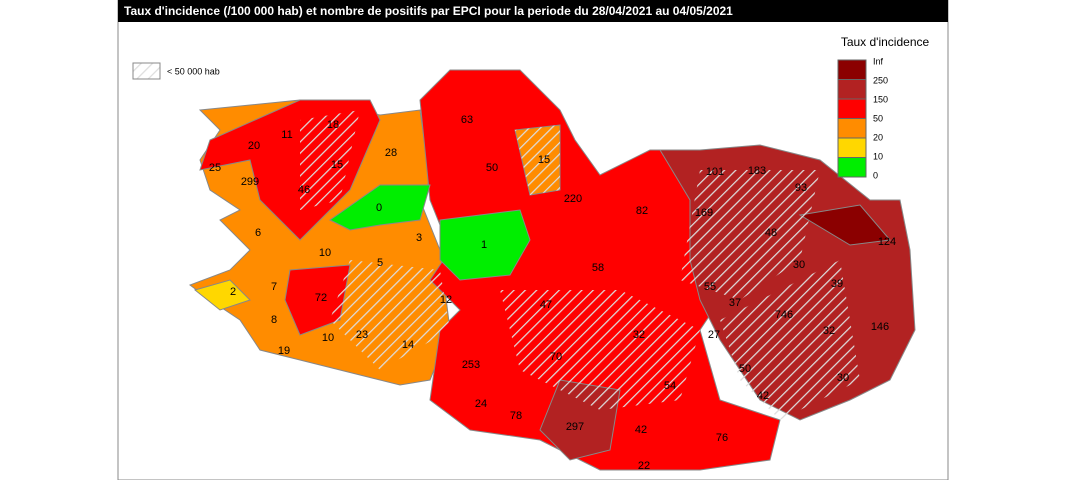 Image resolution: width=1072 pixels, height=485 pixels. What do you see at coordinates (715, 172) in the screenshot?
I see `region-label: 101` at bounding box center [715, 172].